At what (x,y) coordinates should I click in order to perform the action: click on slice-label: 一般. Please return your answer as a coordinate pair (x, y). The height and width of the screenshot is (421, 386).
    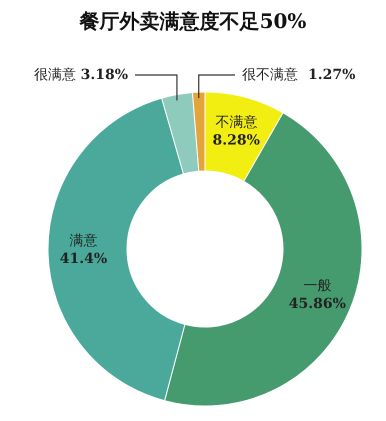
    Looking at the image, I should click on (317, 286).